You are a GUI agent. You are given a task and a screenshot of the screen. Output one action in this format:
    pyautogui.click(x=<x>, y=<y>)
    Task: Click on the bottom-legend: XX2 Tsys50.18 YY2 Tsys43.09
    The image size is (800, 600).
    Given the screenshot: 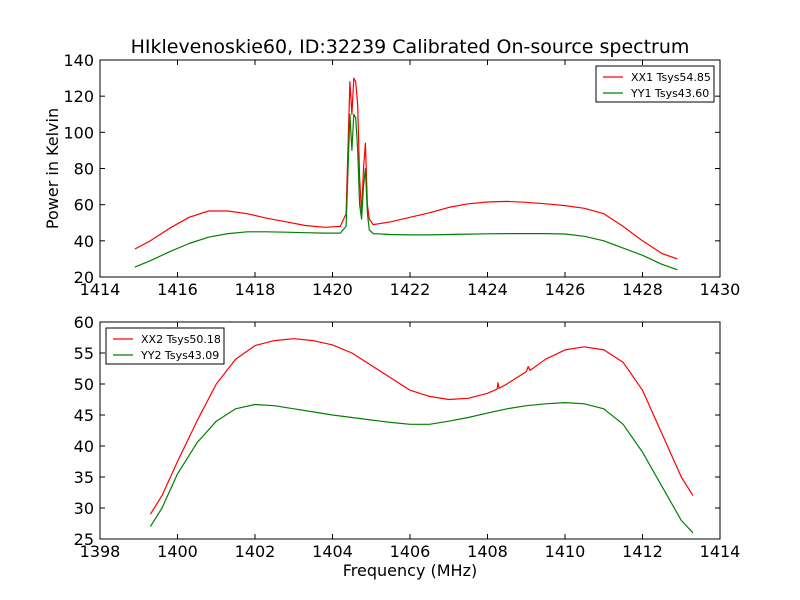 What is the action you would take?
    pyautogui.click(x=165, y=346)
    